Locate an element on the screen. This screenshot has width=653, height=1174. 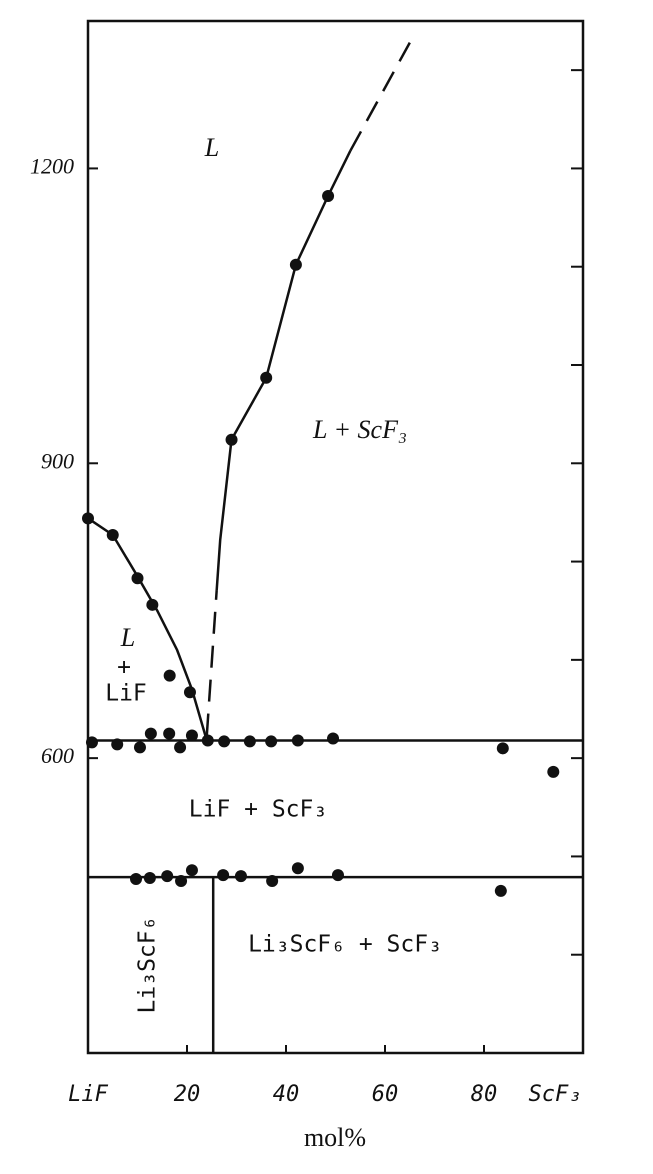
y-tick-label: 1200 is located at coordinates (52, 165).